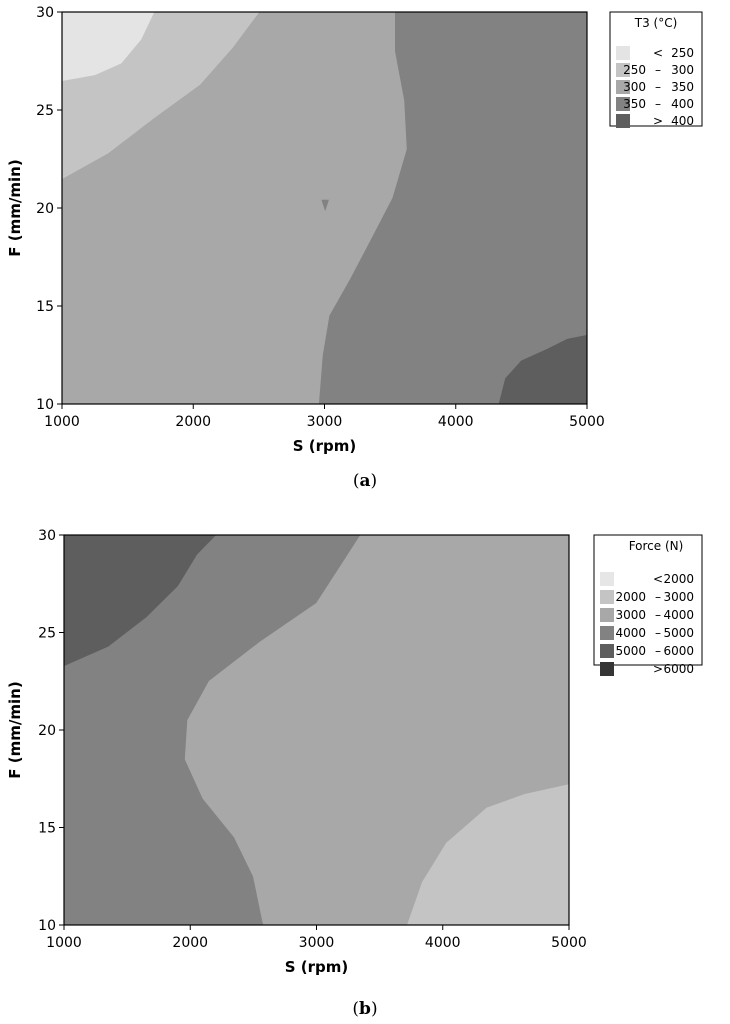 The height and width of the screenshot is (1024, 730). I want to click on x-tick-label-b-0: 1000, so click(64, 943).